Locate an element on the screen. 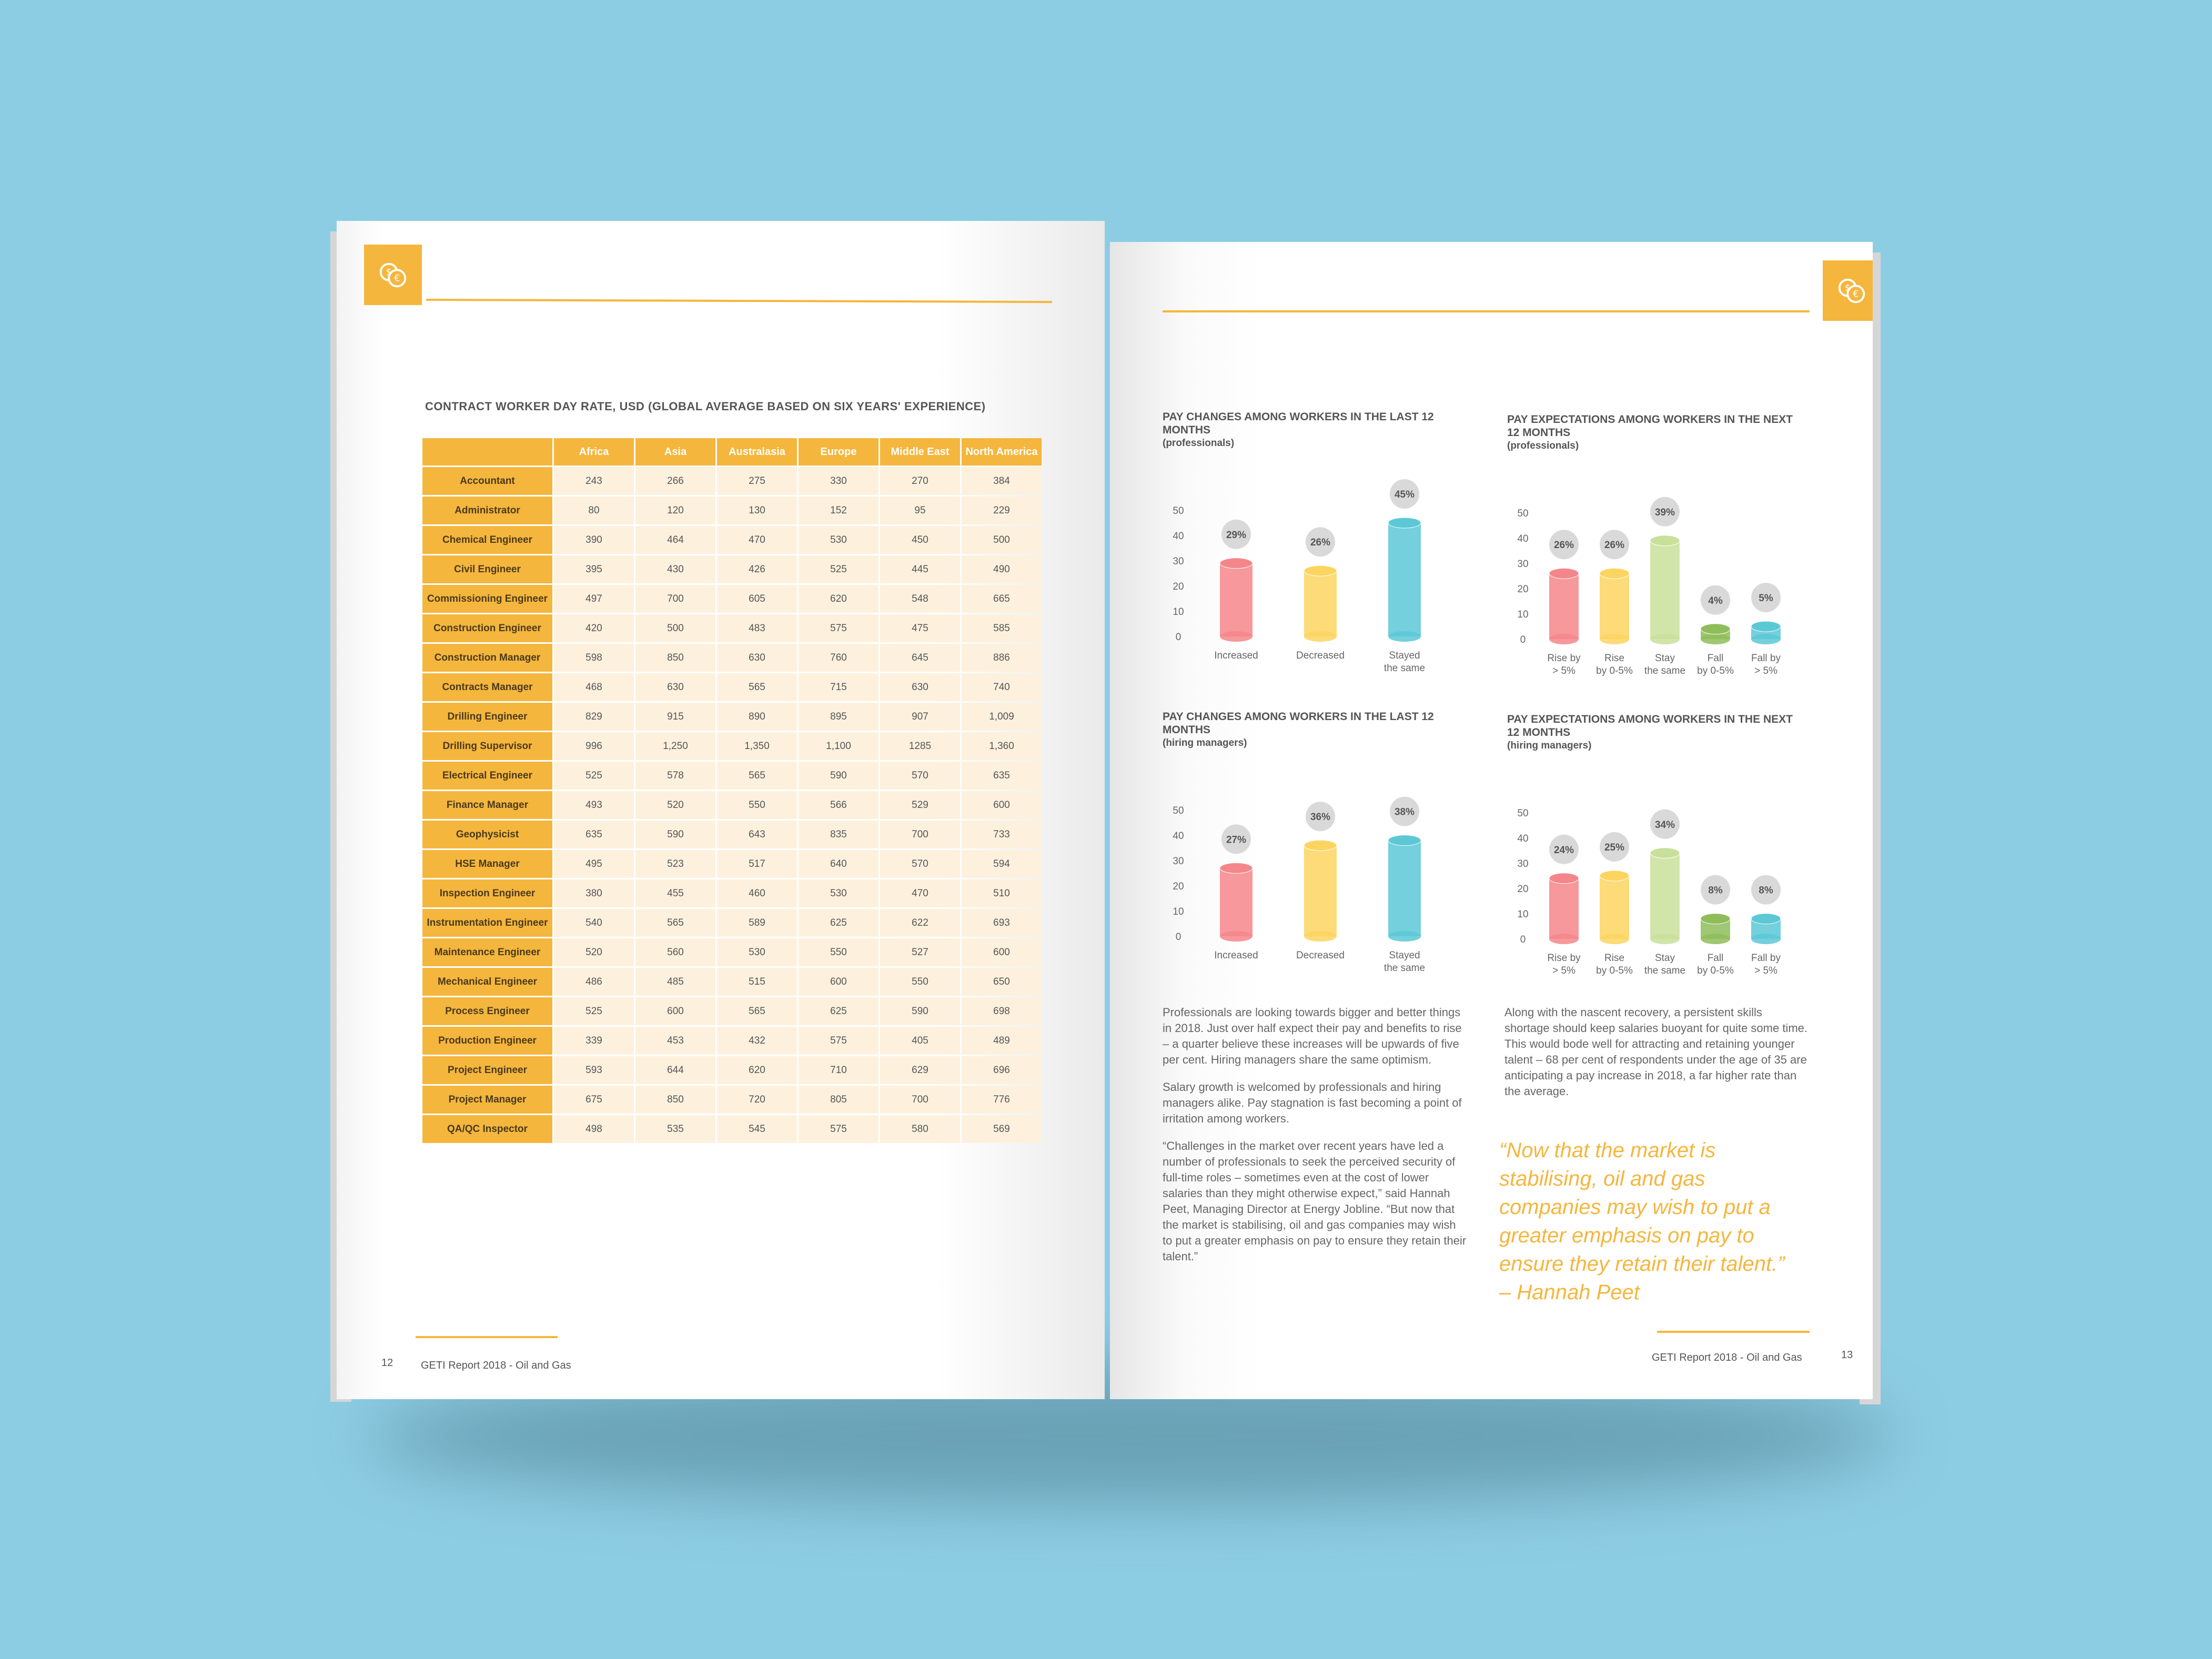 The height and width of the screenshot is (1659, 2212). rate-cell: 460 is located at coordinates (757, 893).